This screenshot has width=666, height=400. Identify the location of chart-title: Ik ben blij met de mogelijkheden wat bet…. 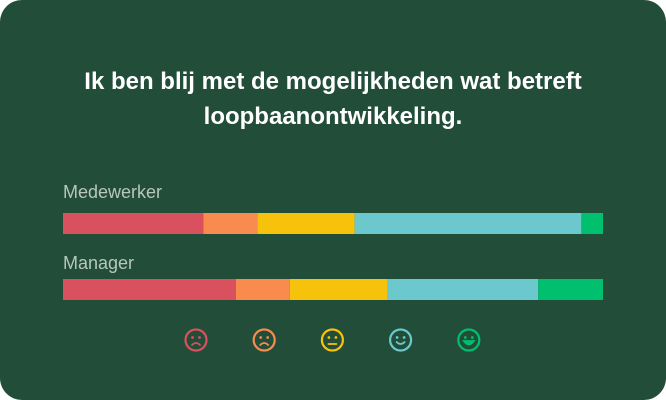
(333, 99).